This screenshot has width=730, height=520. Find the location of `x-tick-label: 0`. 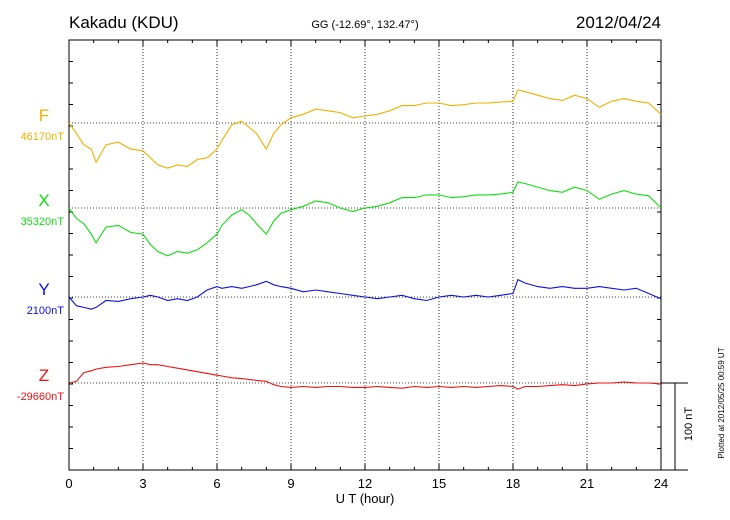

x-tick-label: 0 is located at coordinates (68, 483).